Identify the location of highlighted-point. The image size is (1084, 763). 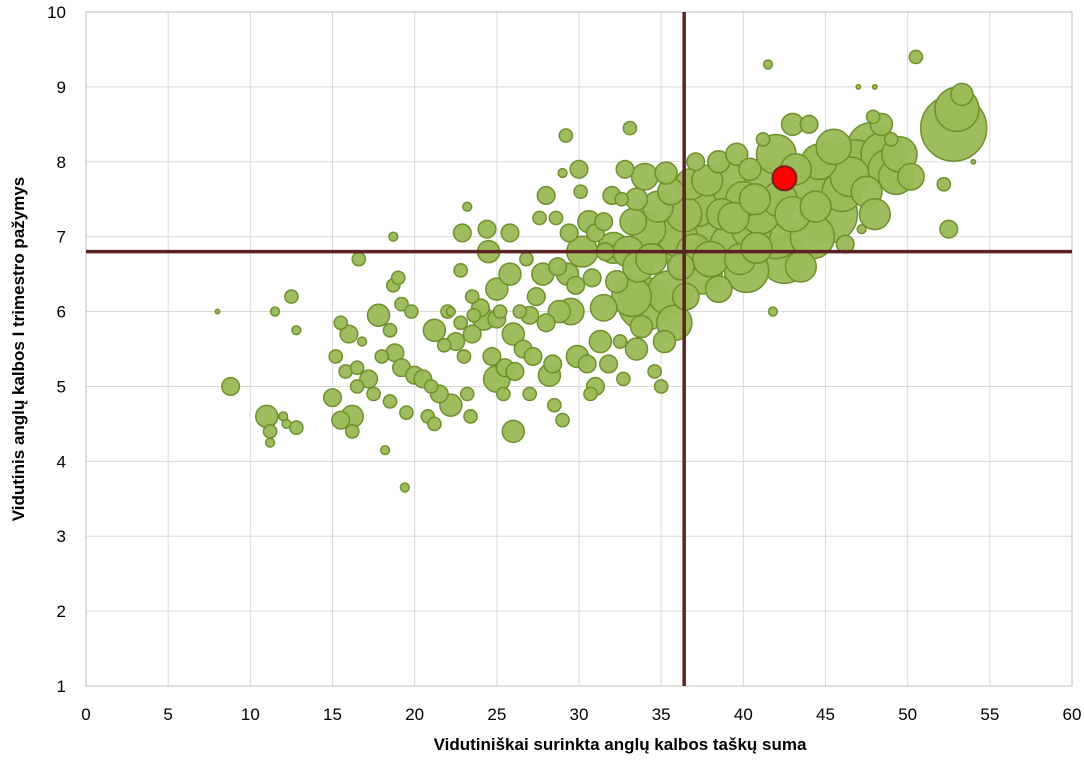
(784, 178).